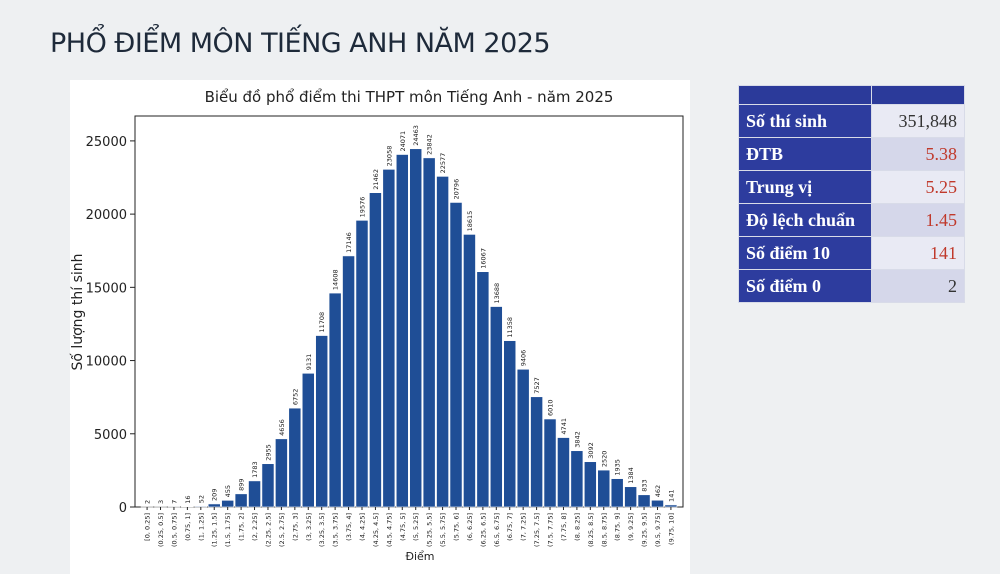 This screenshot has width=1000, height=574. I want to click on value-label: 16067, so click(483, 258).